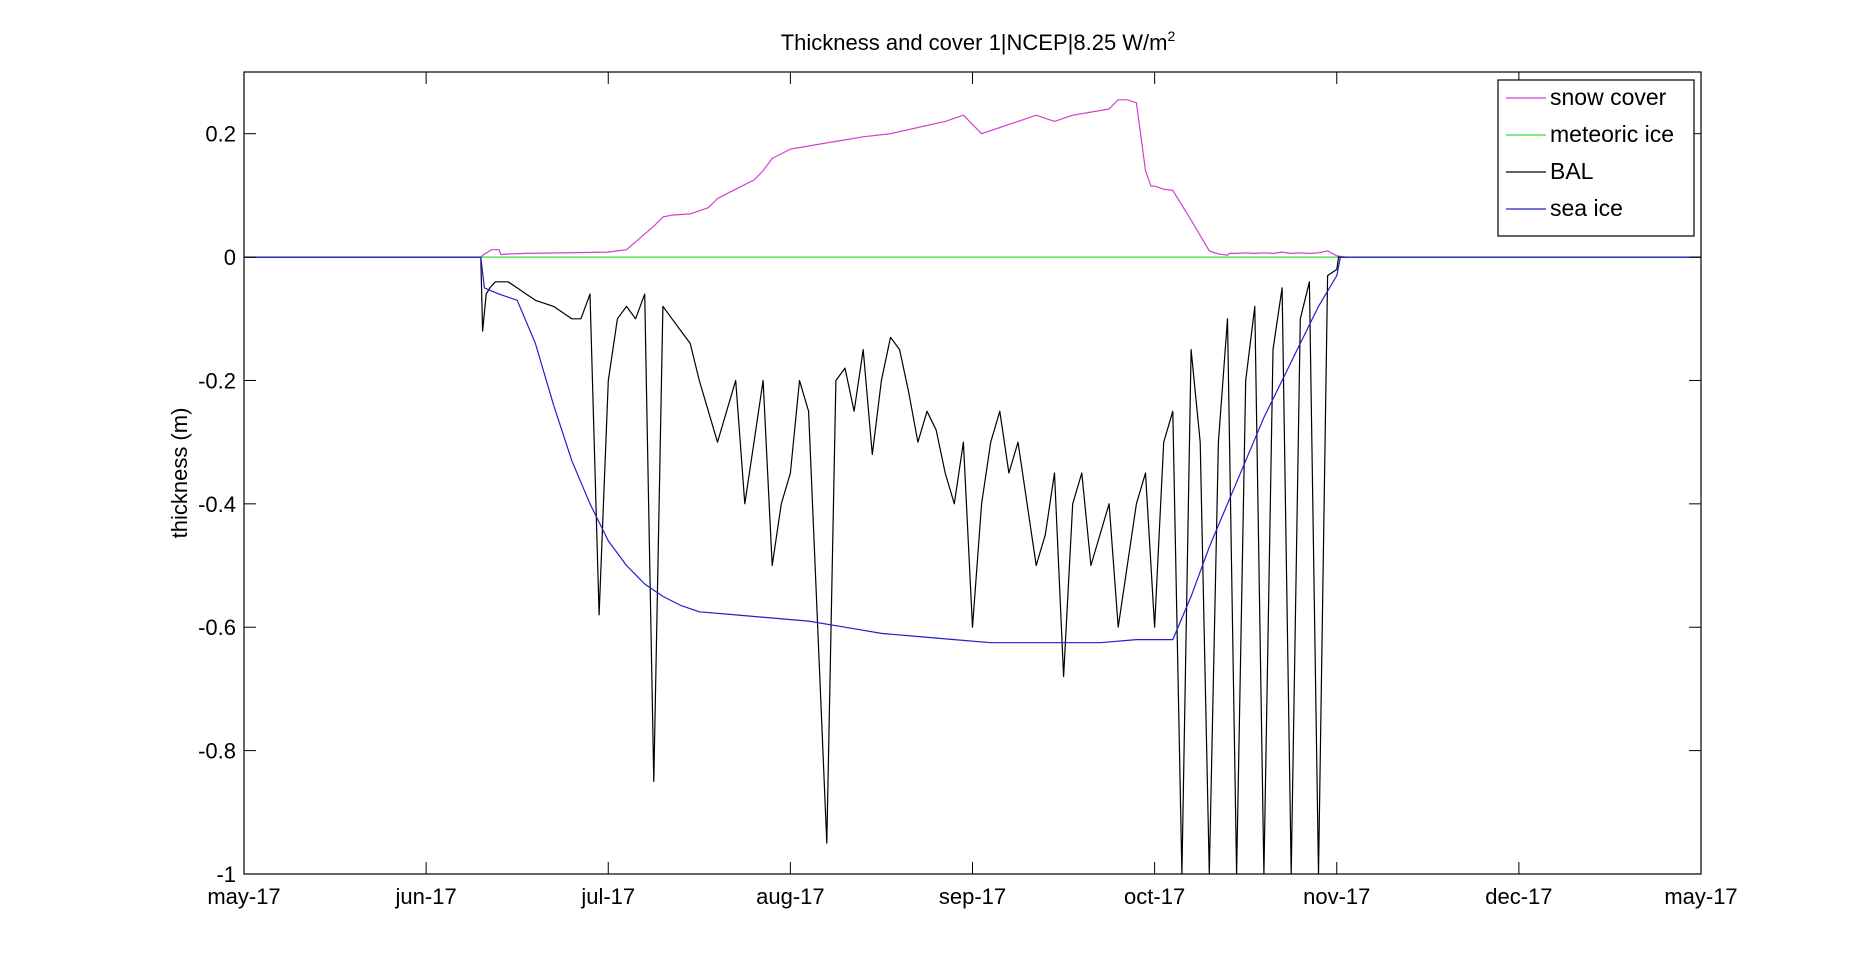  What do you see at coordinates (972, 896) in the screenshot?
I see `x-tick-label: sep-17` at bounding box center [972, 896].